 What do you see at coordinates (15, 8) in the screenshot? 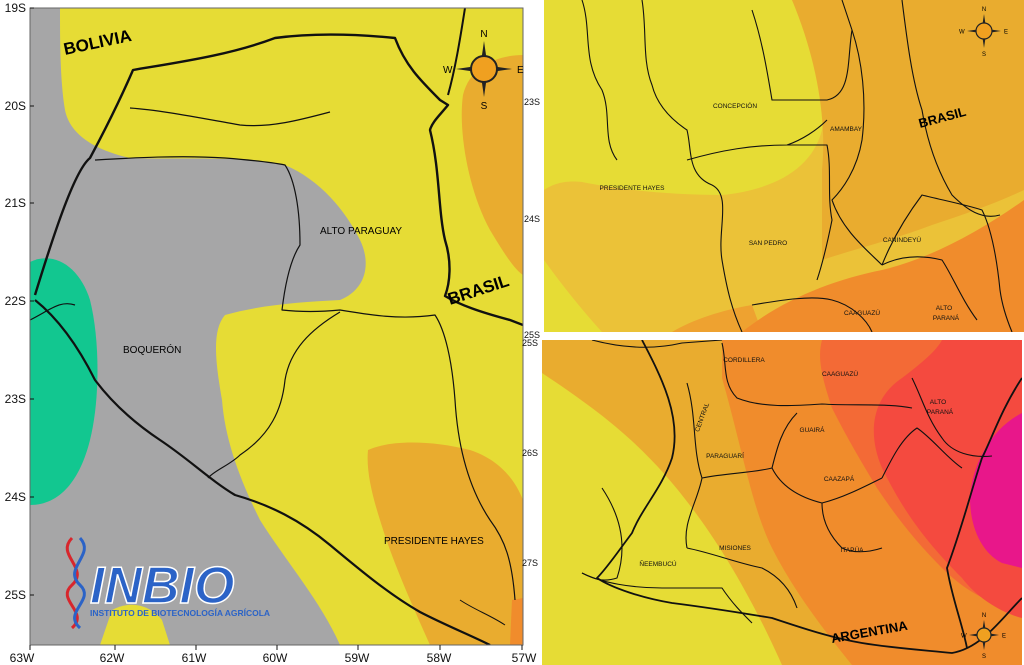
I see `lat-tick: 19S` at bounding box center [15, 8].